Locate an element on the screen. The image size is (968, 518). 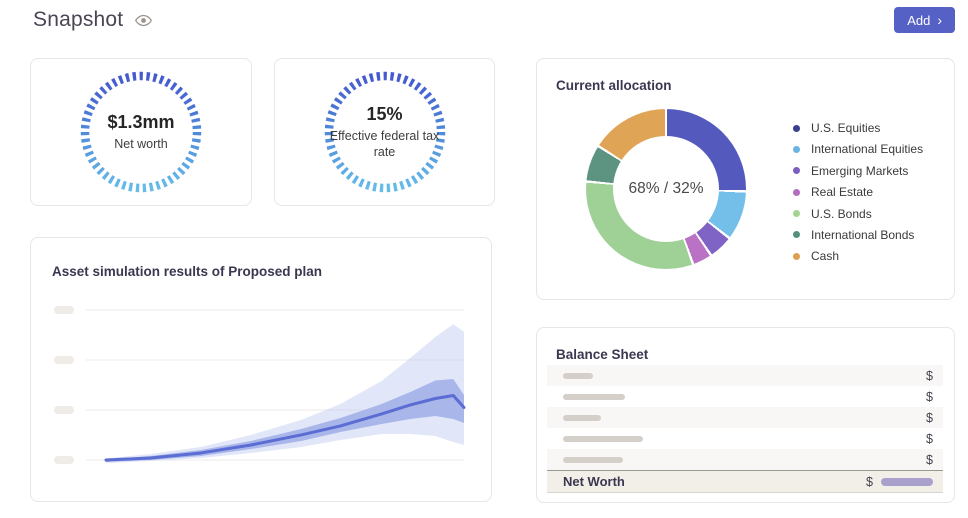
header: Snapshot is located at coordinates (93, 20).